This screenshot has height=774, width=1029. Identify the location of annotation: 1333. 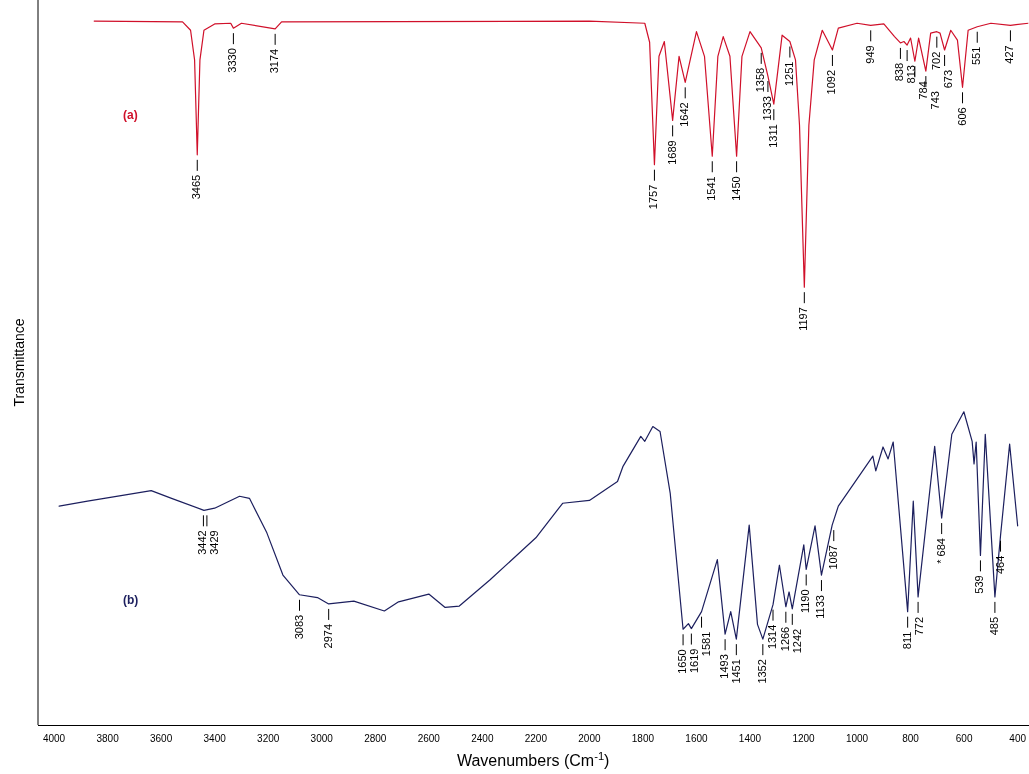
(766, 108).